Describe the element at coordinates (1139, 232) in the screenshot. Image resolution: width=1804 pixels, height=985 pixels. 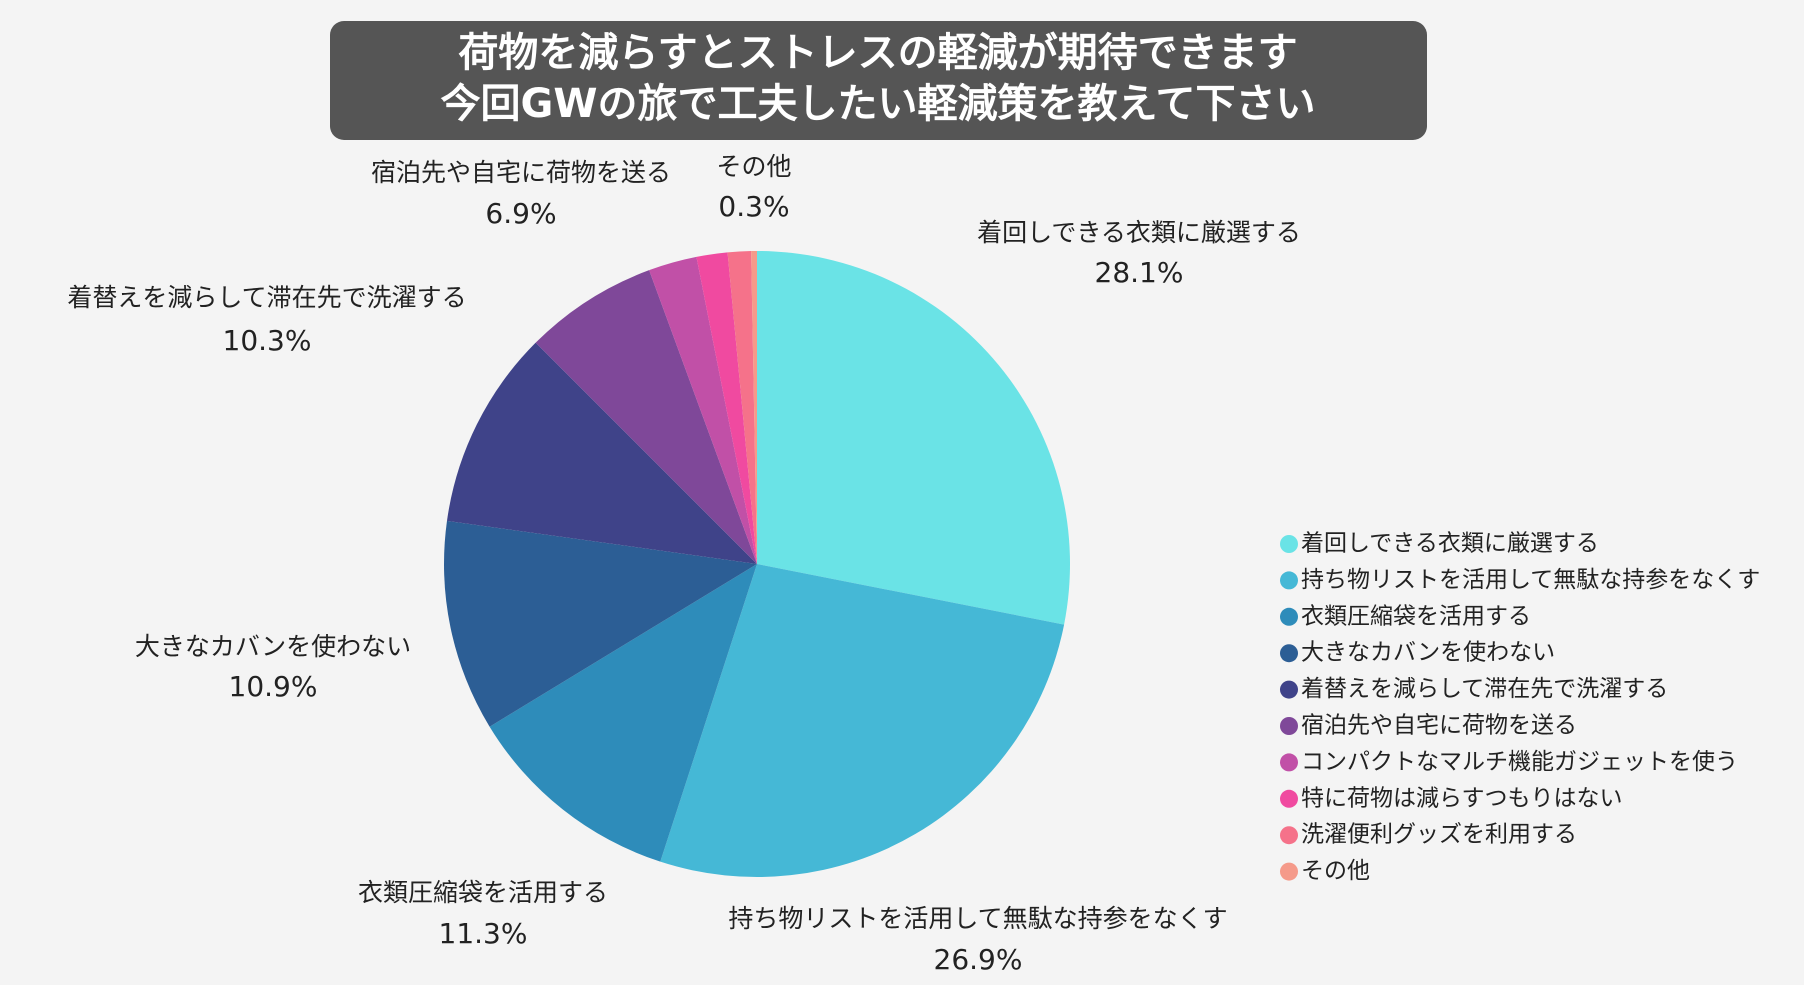
I see `slice-label: 着回しできる衣類に厳選する` at that location.